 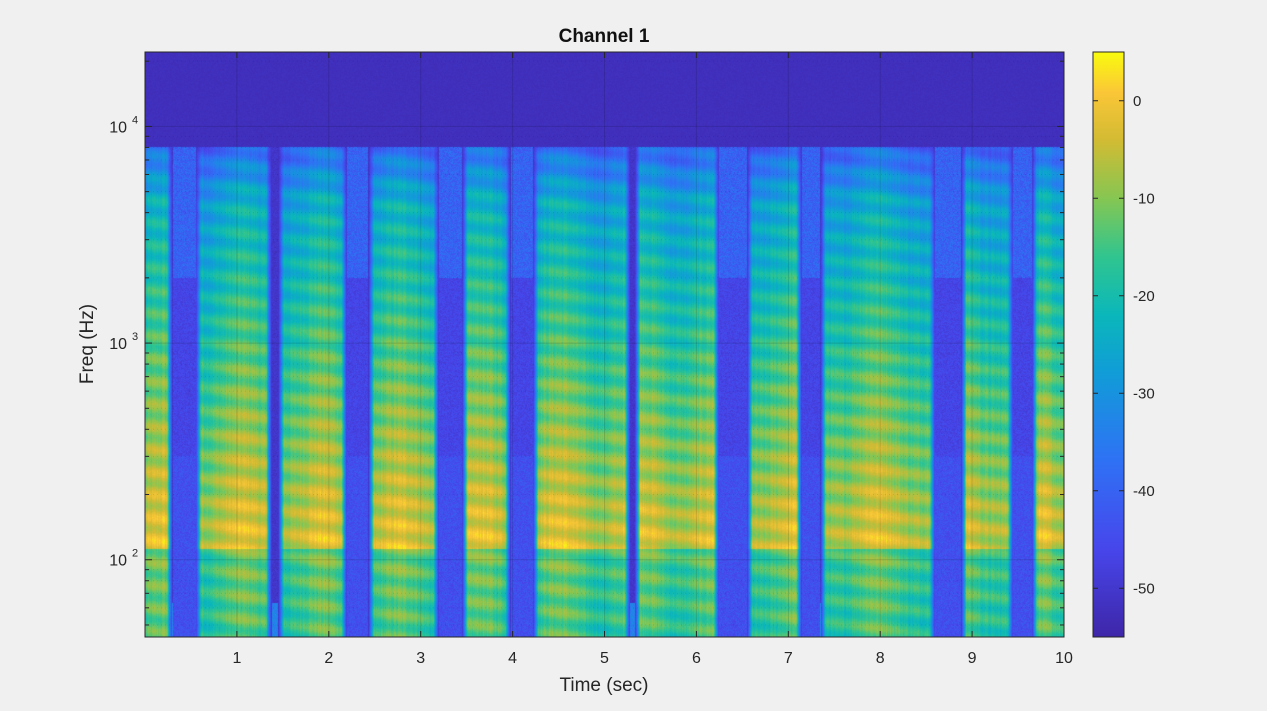 What do you see at coordinates (1144, 393) in the screenshot?
I see `colorbar-tick-label: -30` at bounding box center [1144, 393].